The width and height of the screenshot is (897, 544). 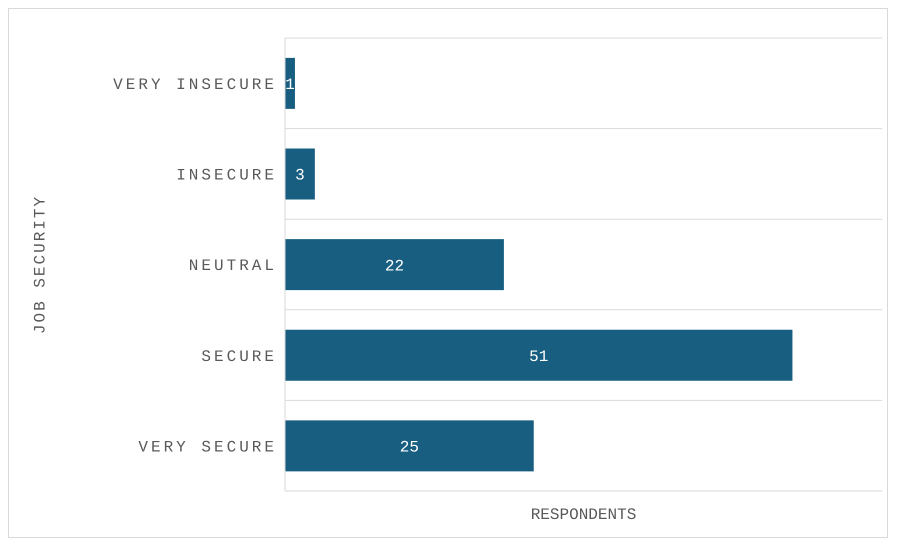 I want to click on y-axis-title: JOB SECURITY, so click(x=41, y=264).